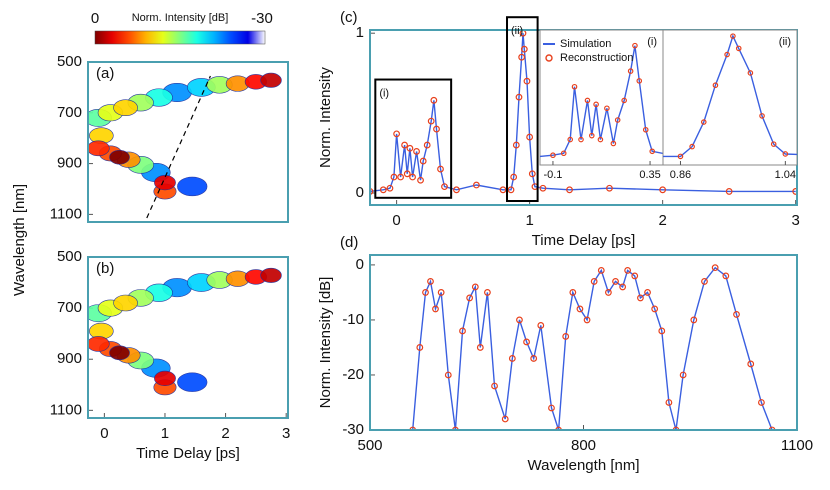 This screenshot has width=830, height=490. I want to click on guide-line, so click(178, 147).